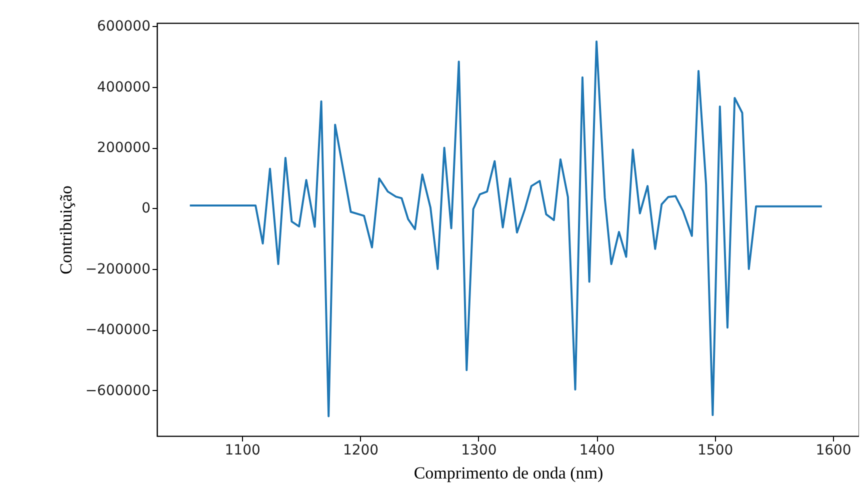 The width and height of the screenshot is (864, 502). Describe the element at coordinates (509, 473) in the screenshot. I see `x-axis-title: Comprimento de onda (nm)` at that location.